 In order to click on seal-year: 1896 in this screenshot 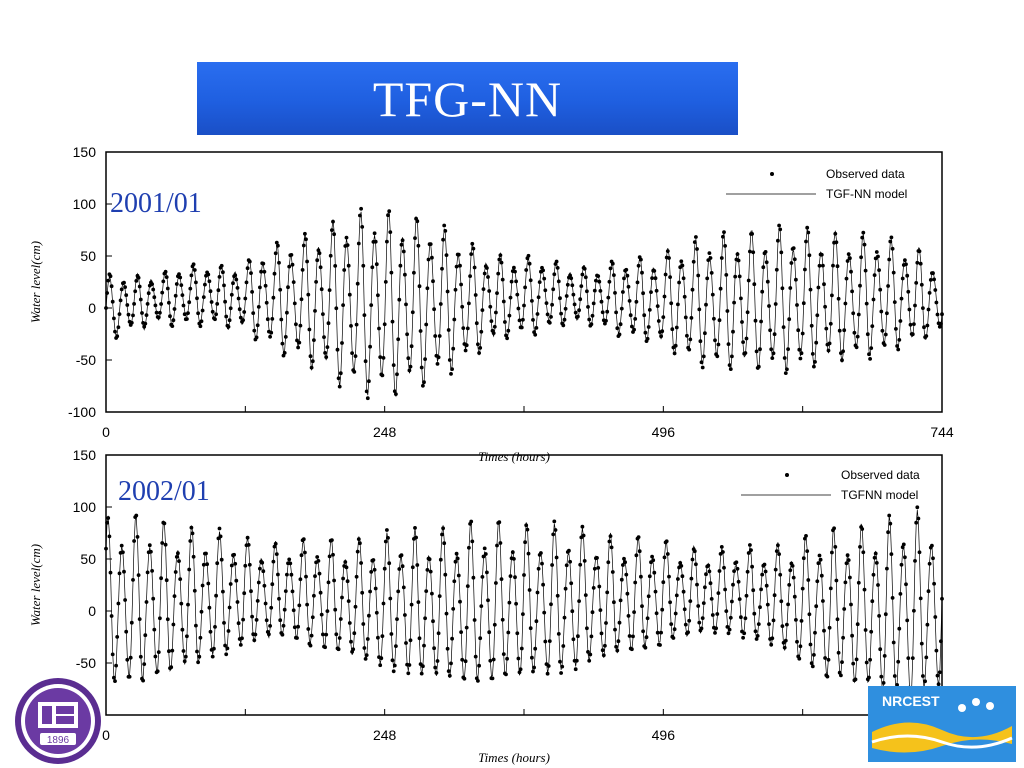, I will do `click(58, 740)`.